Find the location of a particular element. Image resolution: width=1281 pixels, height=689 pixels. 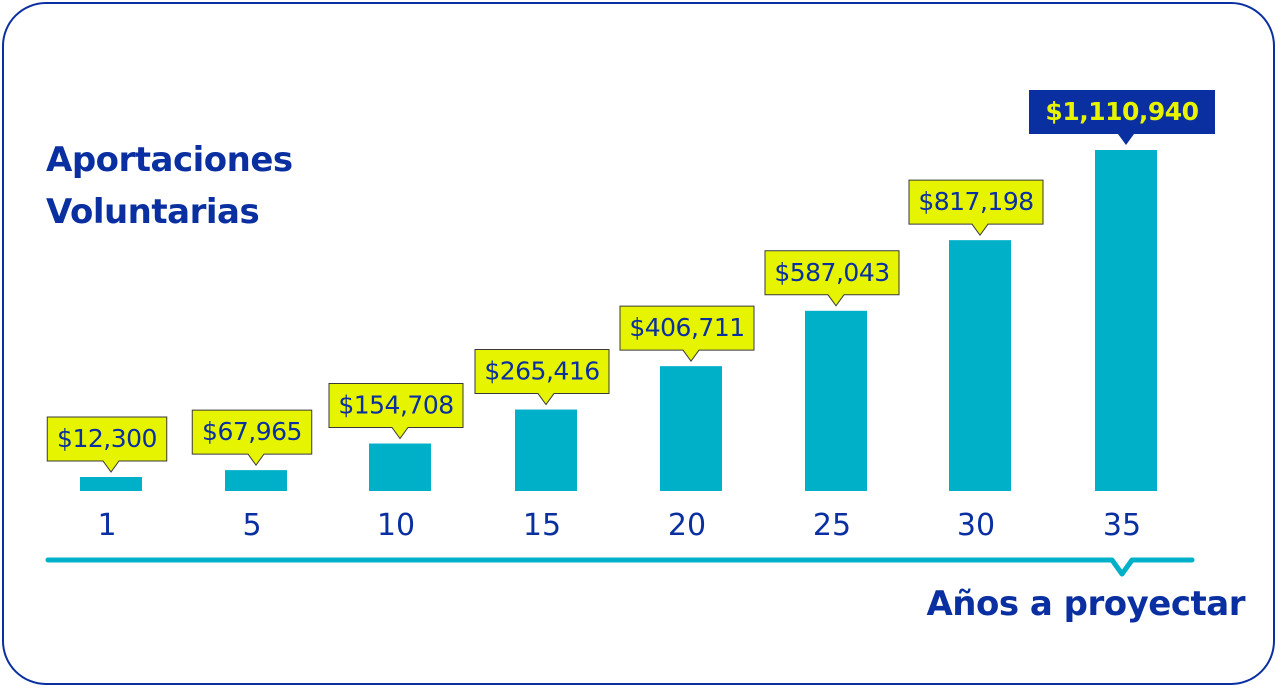

x-axis-title: Años a proyectar is located at coordinates (1085, 604).